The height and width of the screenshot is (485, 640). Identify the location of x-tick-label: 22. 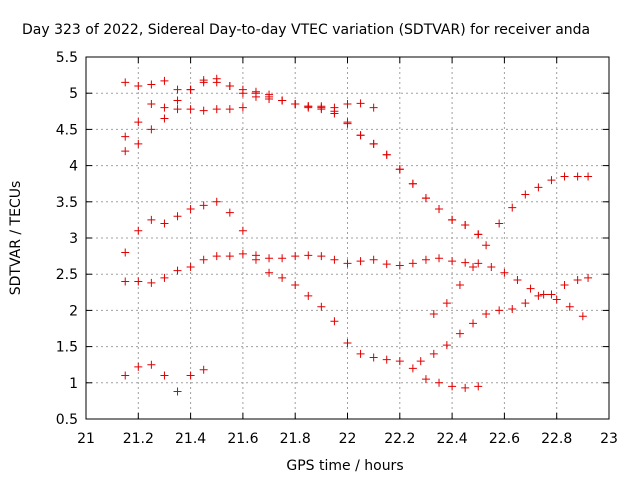
(348, 439).